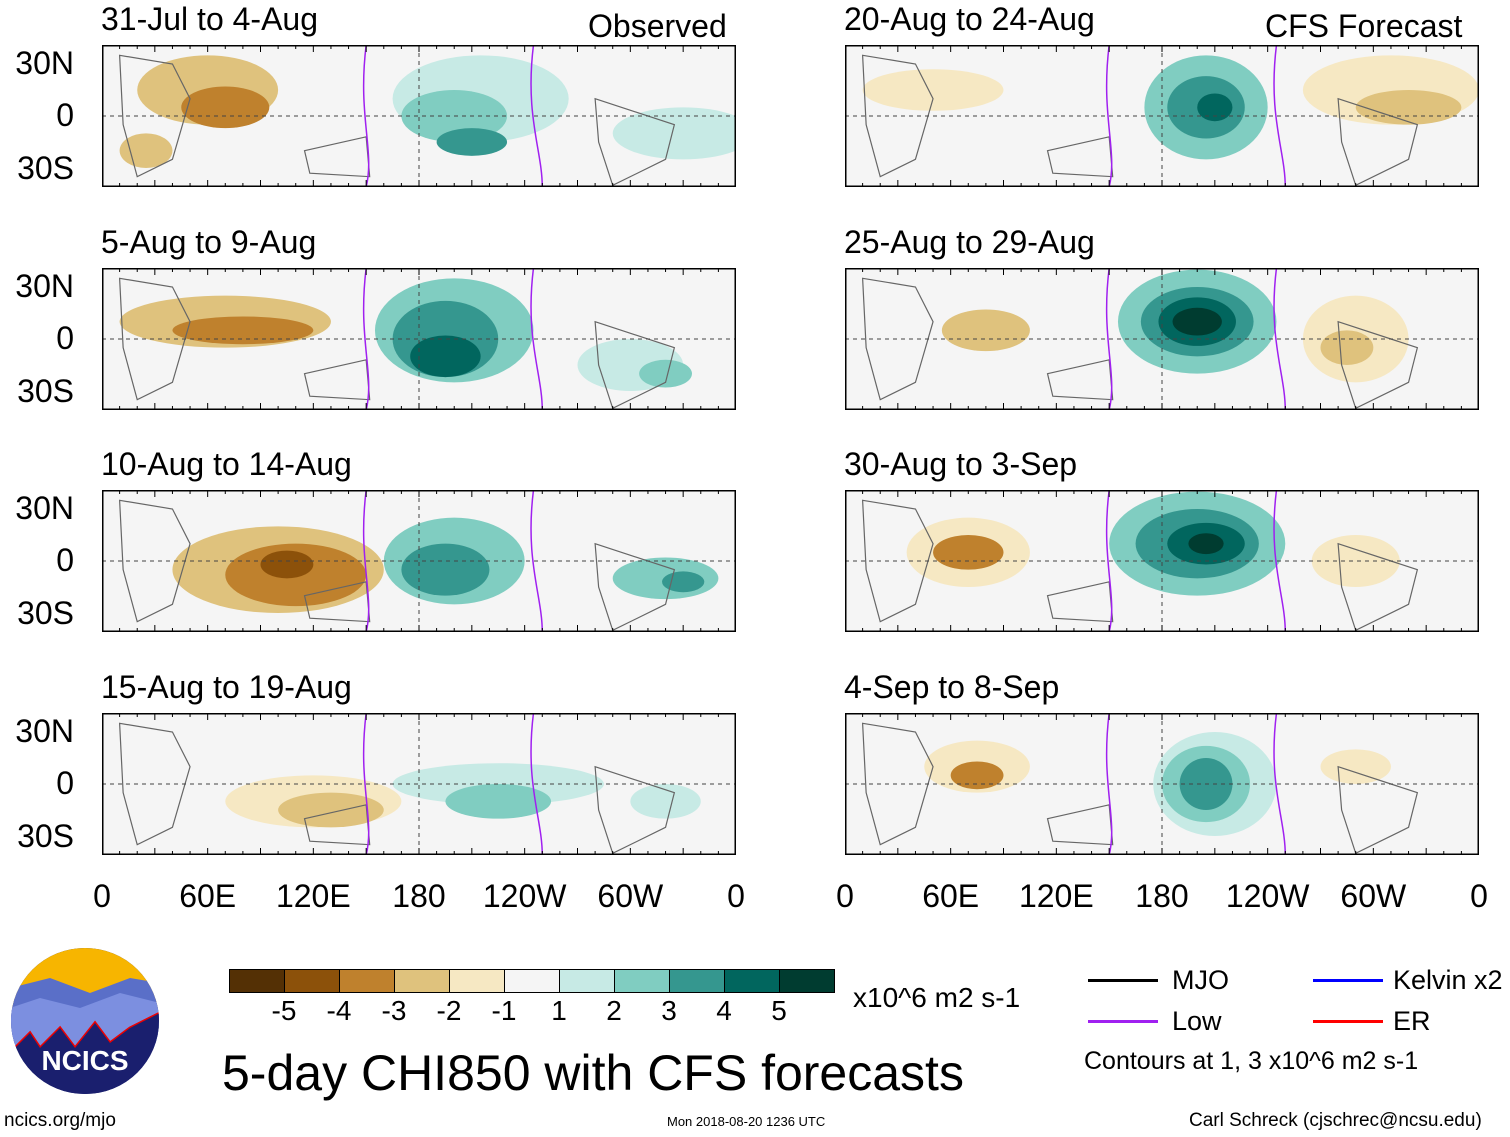  I want to click on panel-title: 30-Aug to 3-Sep, so click(961, 464).